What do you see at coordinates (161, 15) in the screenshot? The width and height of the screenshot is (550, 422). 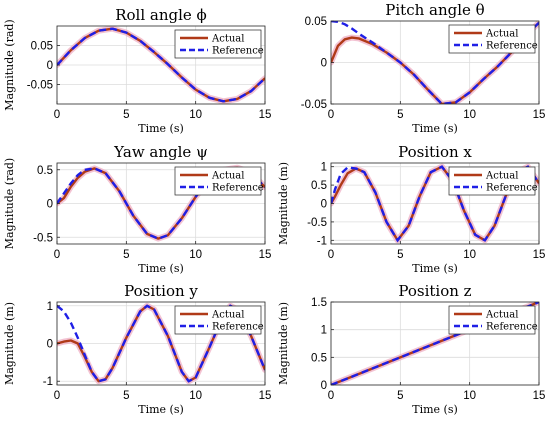 I see `chart-title: Roll angle ϕ` at bounding box center [161, 15].